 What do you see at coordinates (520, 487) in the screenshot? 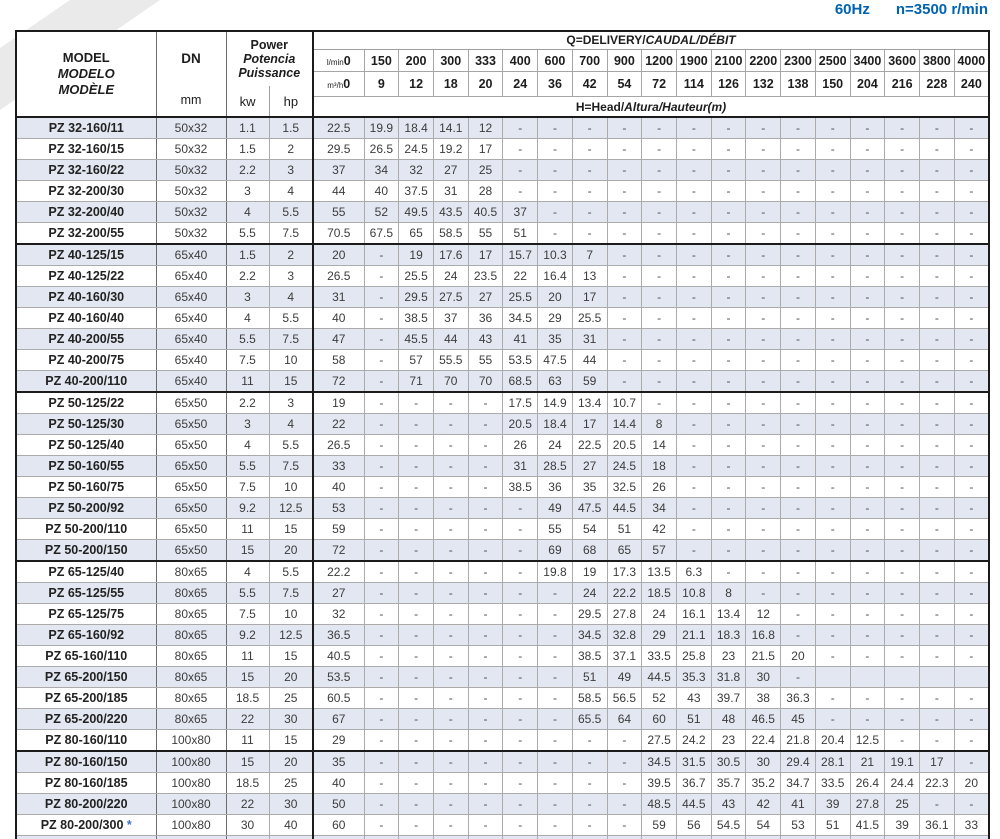
I see `head-value-cell: 38.5` at bounding box center [520, 487].